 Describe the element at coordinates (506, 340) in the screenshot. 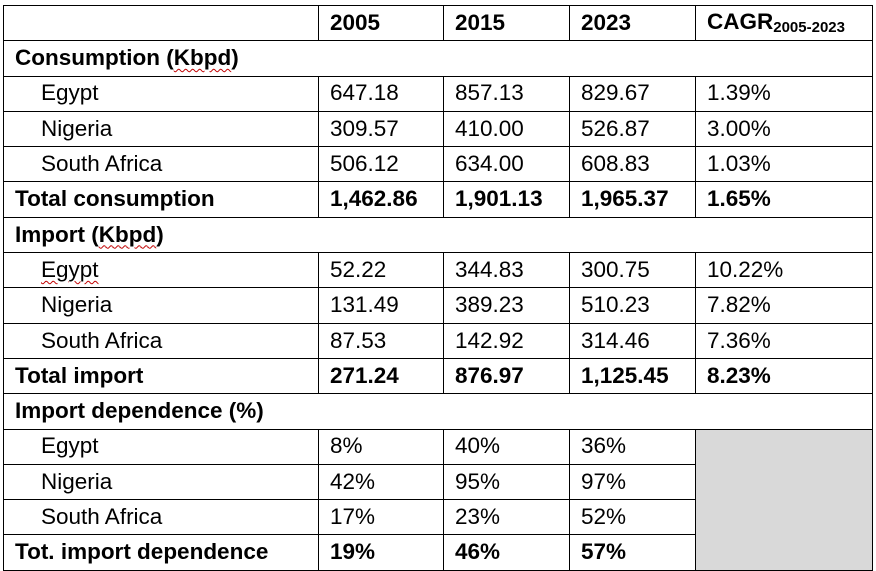

I see `value-cell: 142.92` at that location.